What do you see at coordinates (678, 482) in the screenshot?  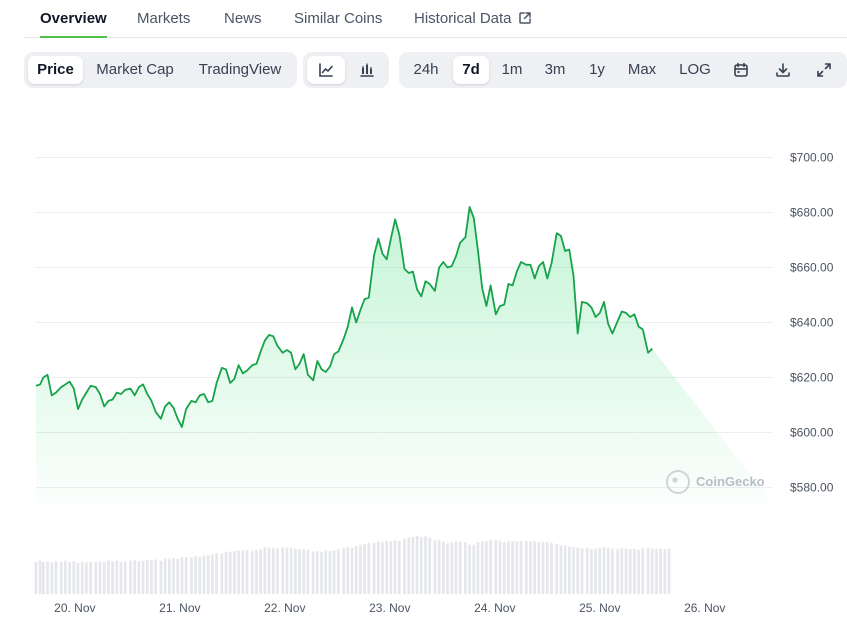 I see `coingecko-logo-icon` at bounding box center [678, 482].